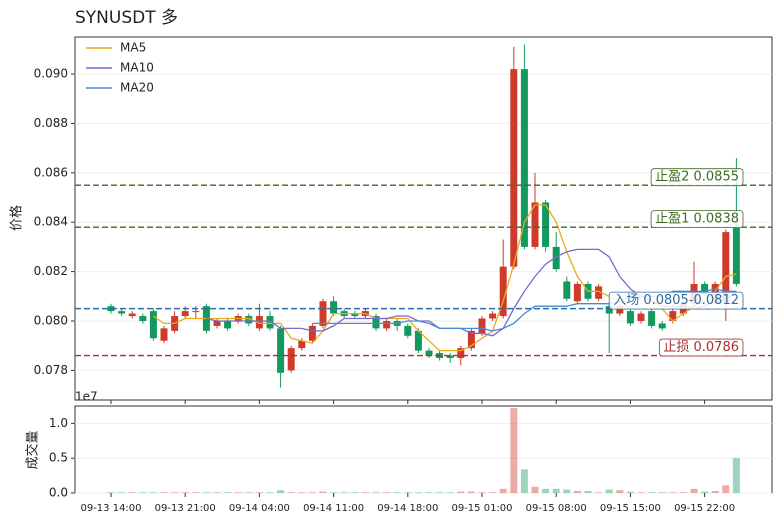 The height and width of the screenshot is (526, 782). What do you see at coordinates (33, 449) in the screenshot?
I see `volume-axis-label: 成交量` at bounding box center [33, 449].